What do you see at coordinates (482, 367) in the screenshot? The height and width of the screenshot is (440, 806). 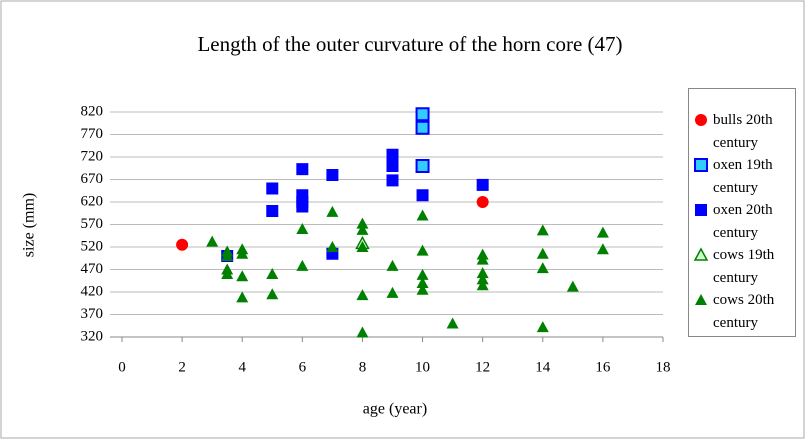 I see `x-tick-label: 12` at bounding box center [482, 367].